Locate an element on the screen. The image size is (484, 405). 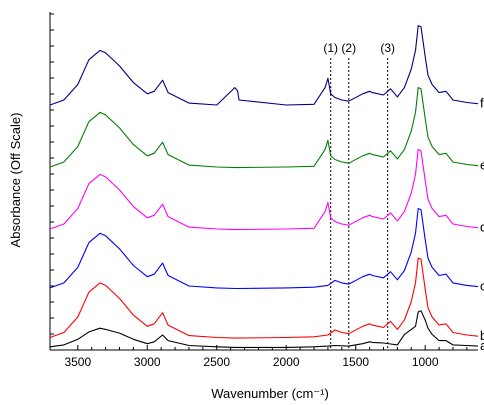
annotation-label-1: (1) is located at coordinates (330, 48).